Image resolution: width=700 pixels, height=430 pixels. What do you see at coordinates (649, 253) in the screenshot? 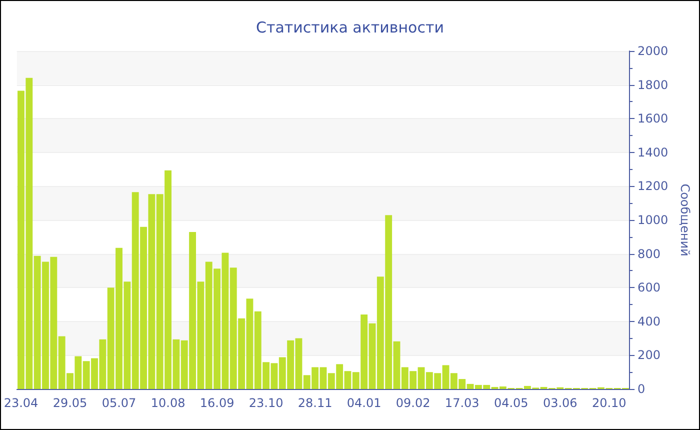
I see `y-tick-label: 800` at bounding box center [649, 253].